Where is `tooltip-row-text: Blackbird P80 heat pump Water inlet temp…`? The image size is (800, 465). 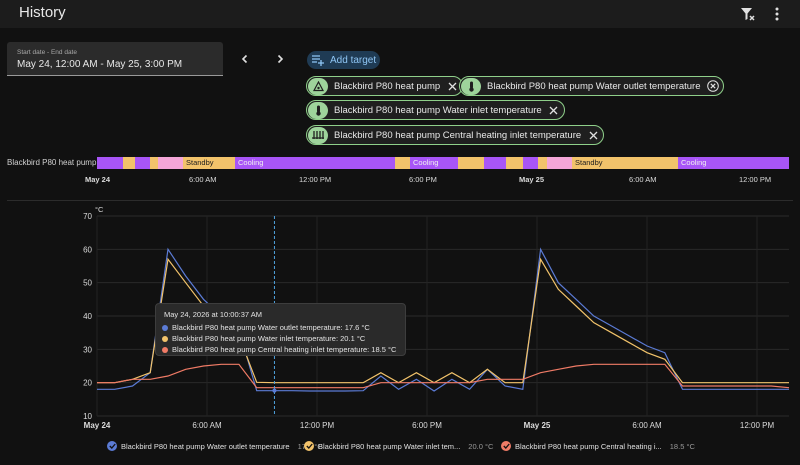 tooltip-row-text: Blackbird P80 heat pump Water inlet temp… is located at coordinates (269, 338).